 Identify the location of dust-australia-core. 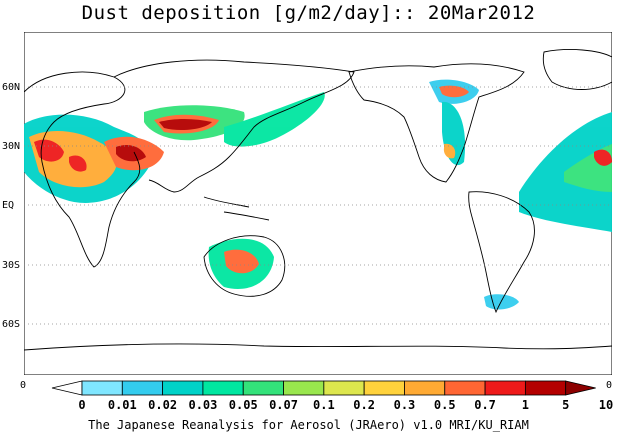
(241, 261).